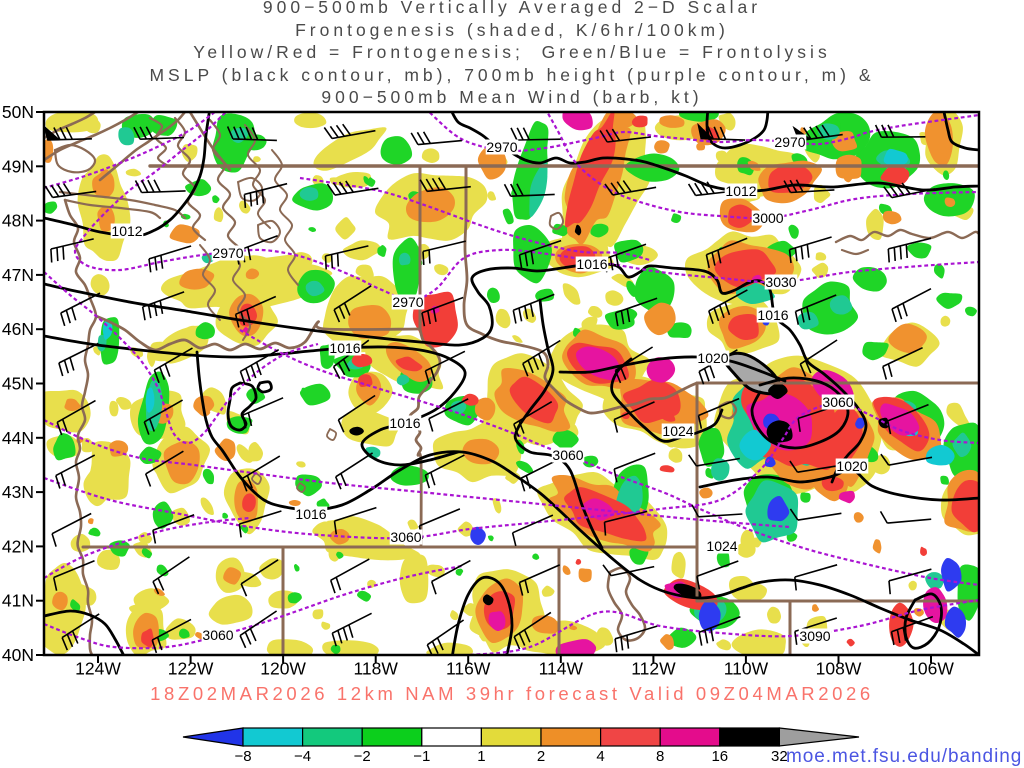 Image resolution: width=1024 pixels, height=768 pixels. What do you see at coordinates (362, 756) in the screenshot?
I see `svg-text: −2` at bounding box center [362, 756].